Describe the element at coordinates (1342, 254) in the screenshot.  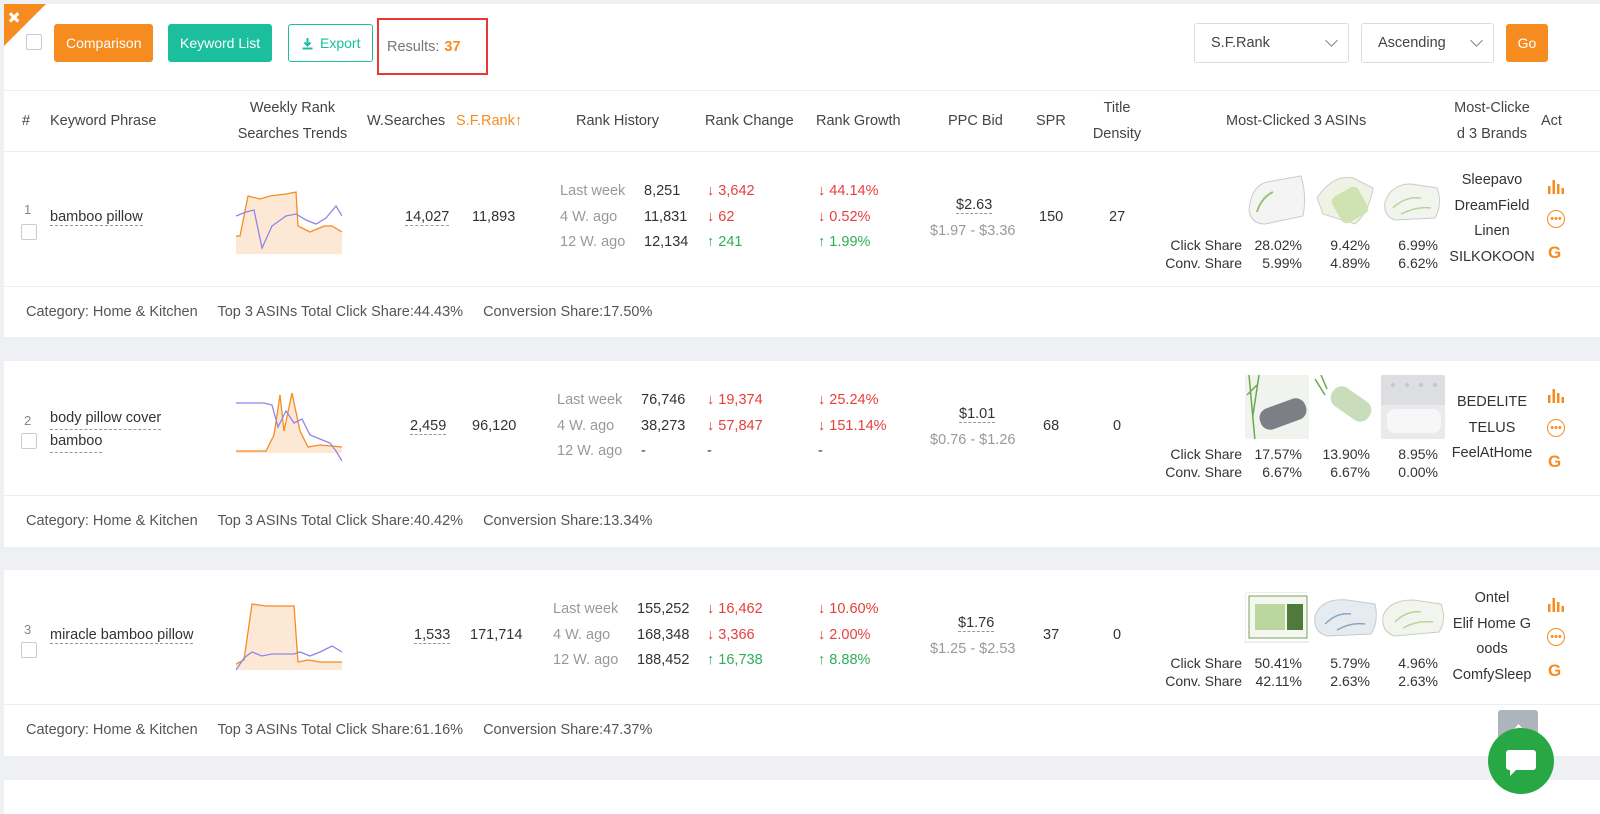
I see `asin-share: 9.42% 4.89%` at that location.